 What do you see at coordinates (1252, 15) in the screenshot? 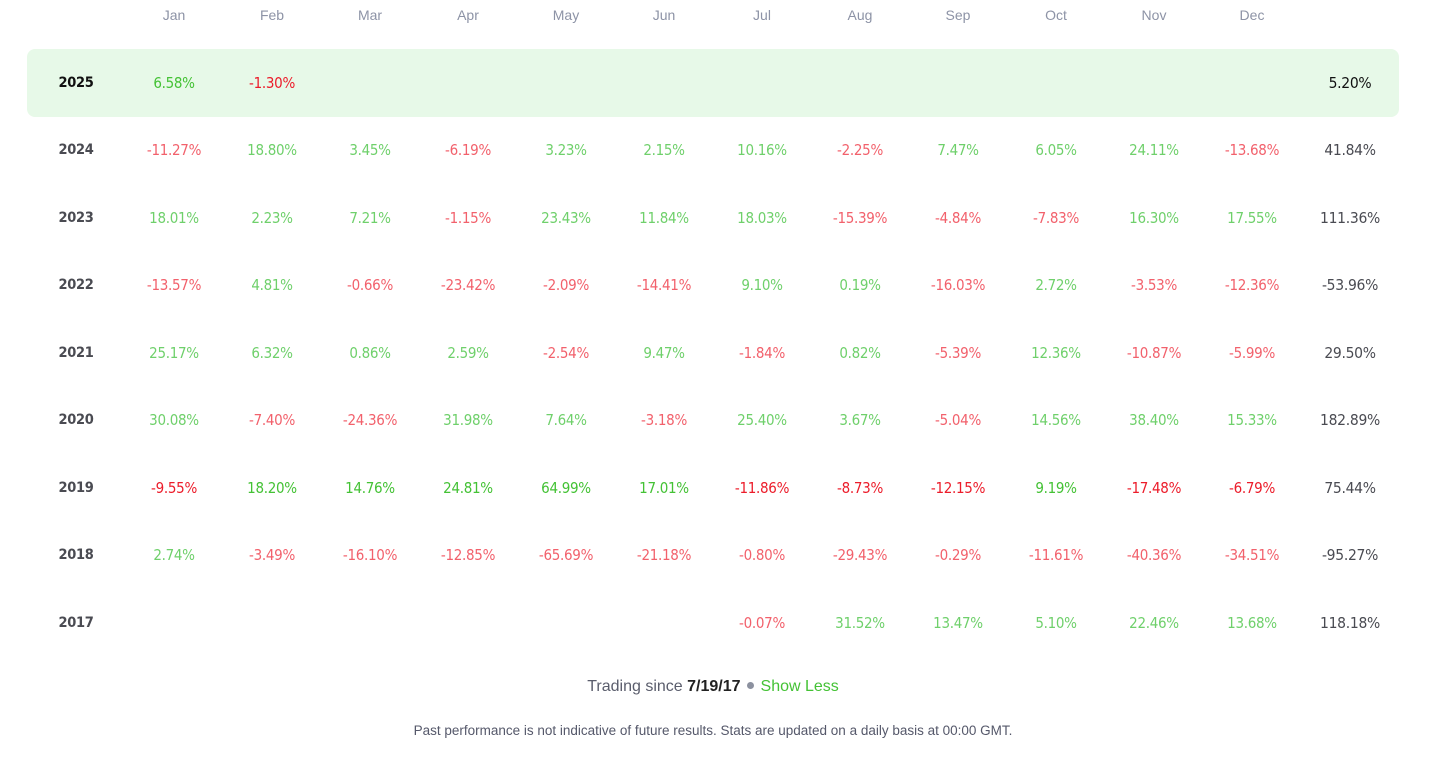
I see `month-header-dec: Dec` at bounding box center [1252, 15].